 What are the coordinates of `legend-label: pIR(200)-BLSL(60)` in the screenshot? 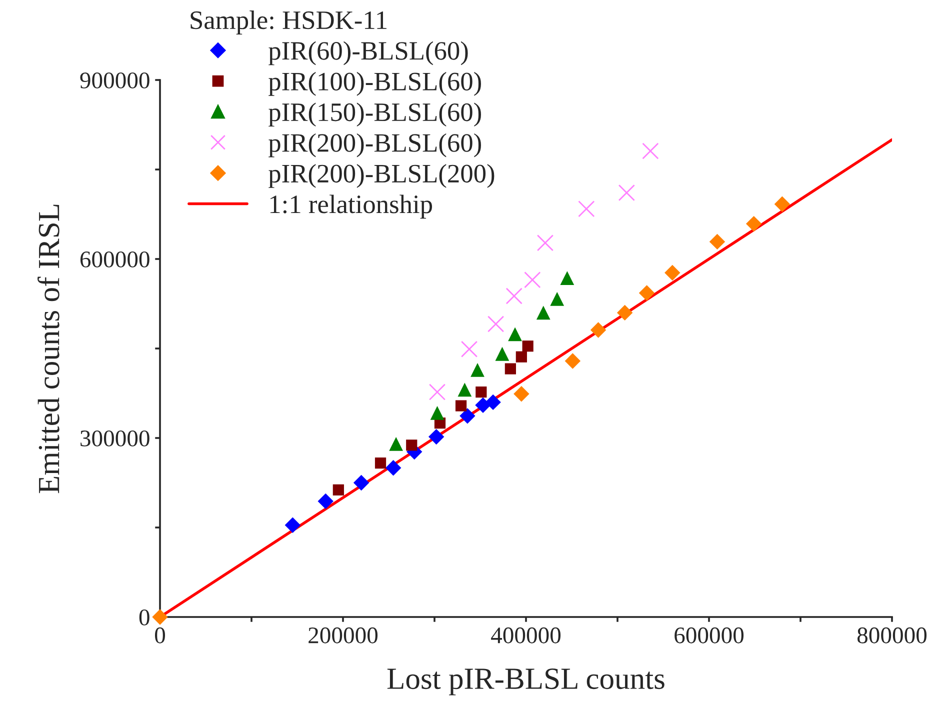 It's located at (374, 145).